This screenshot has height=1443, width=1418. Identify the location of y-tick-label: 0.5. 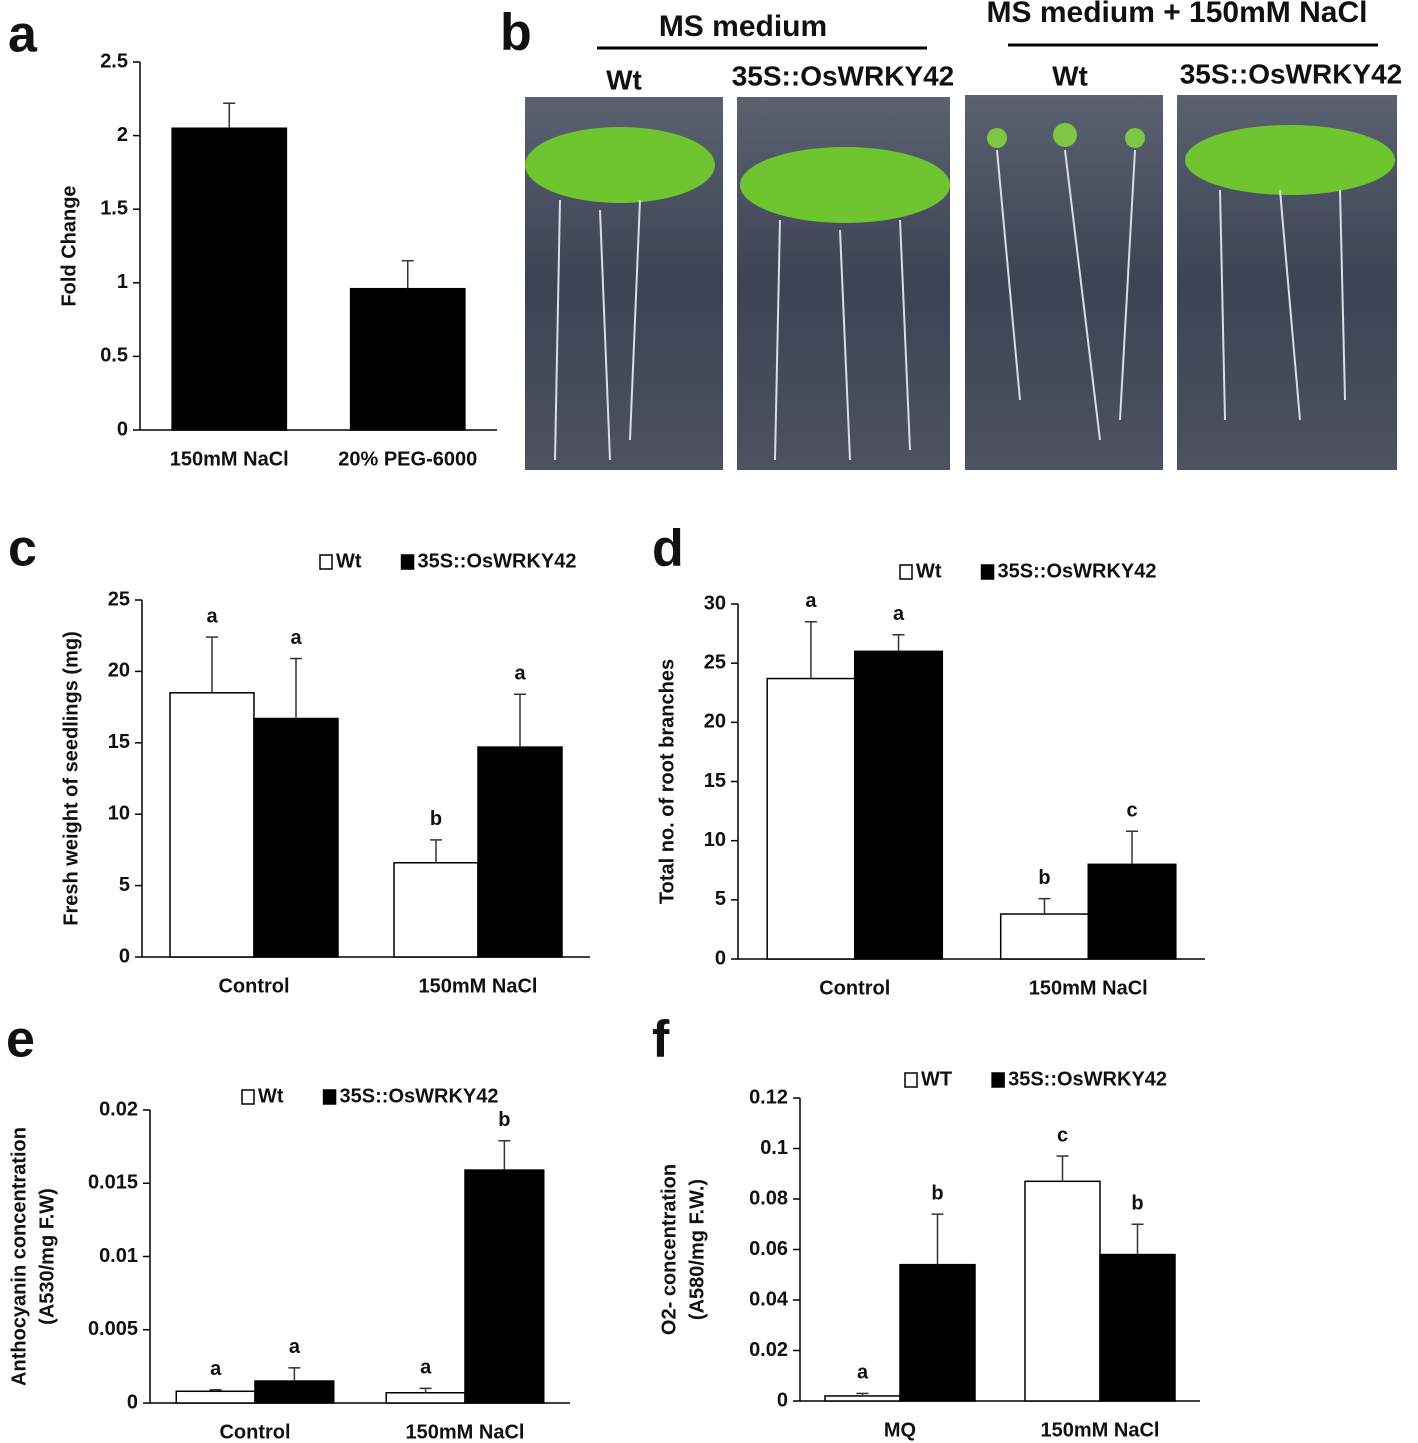
(114, 356).